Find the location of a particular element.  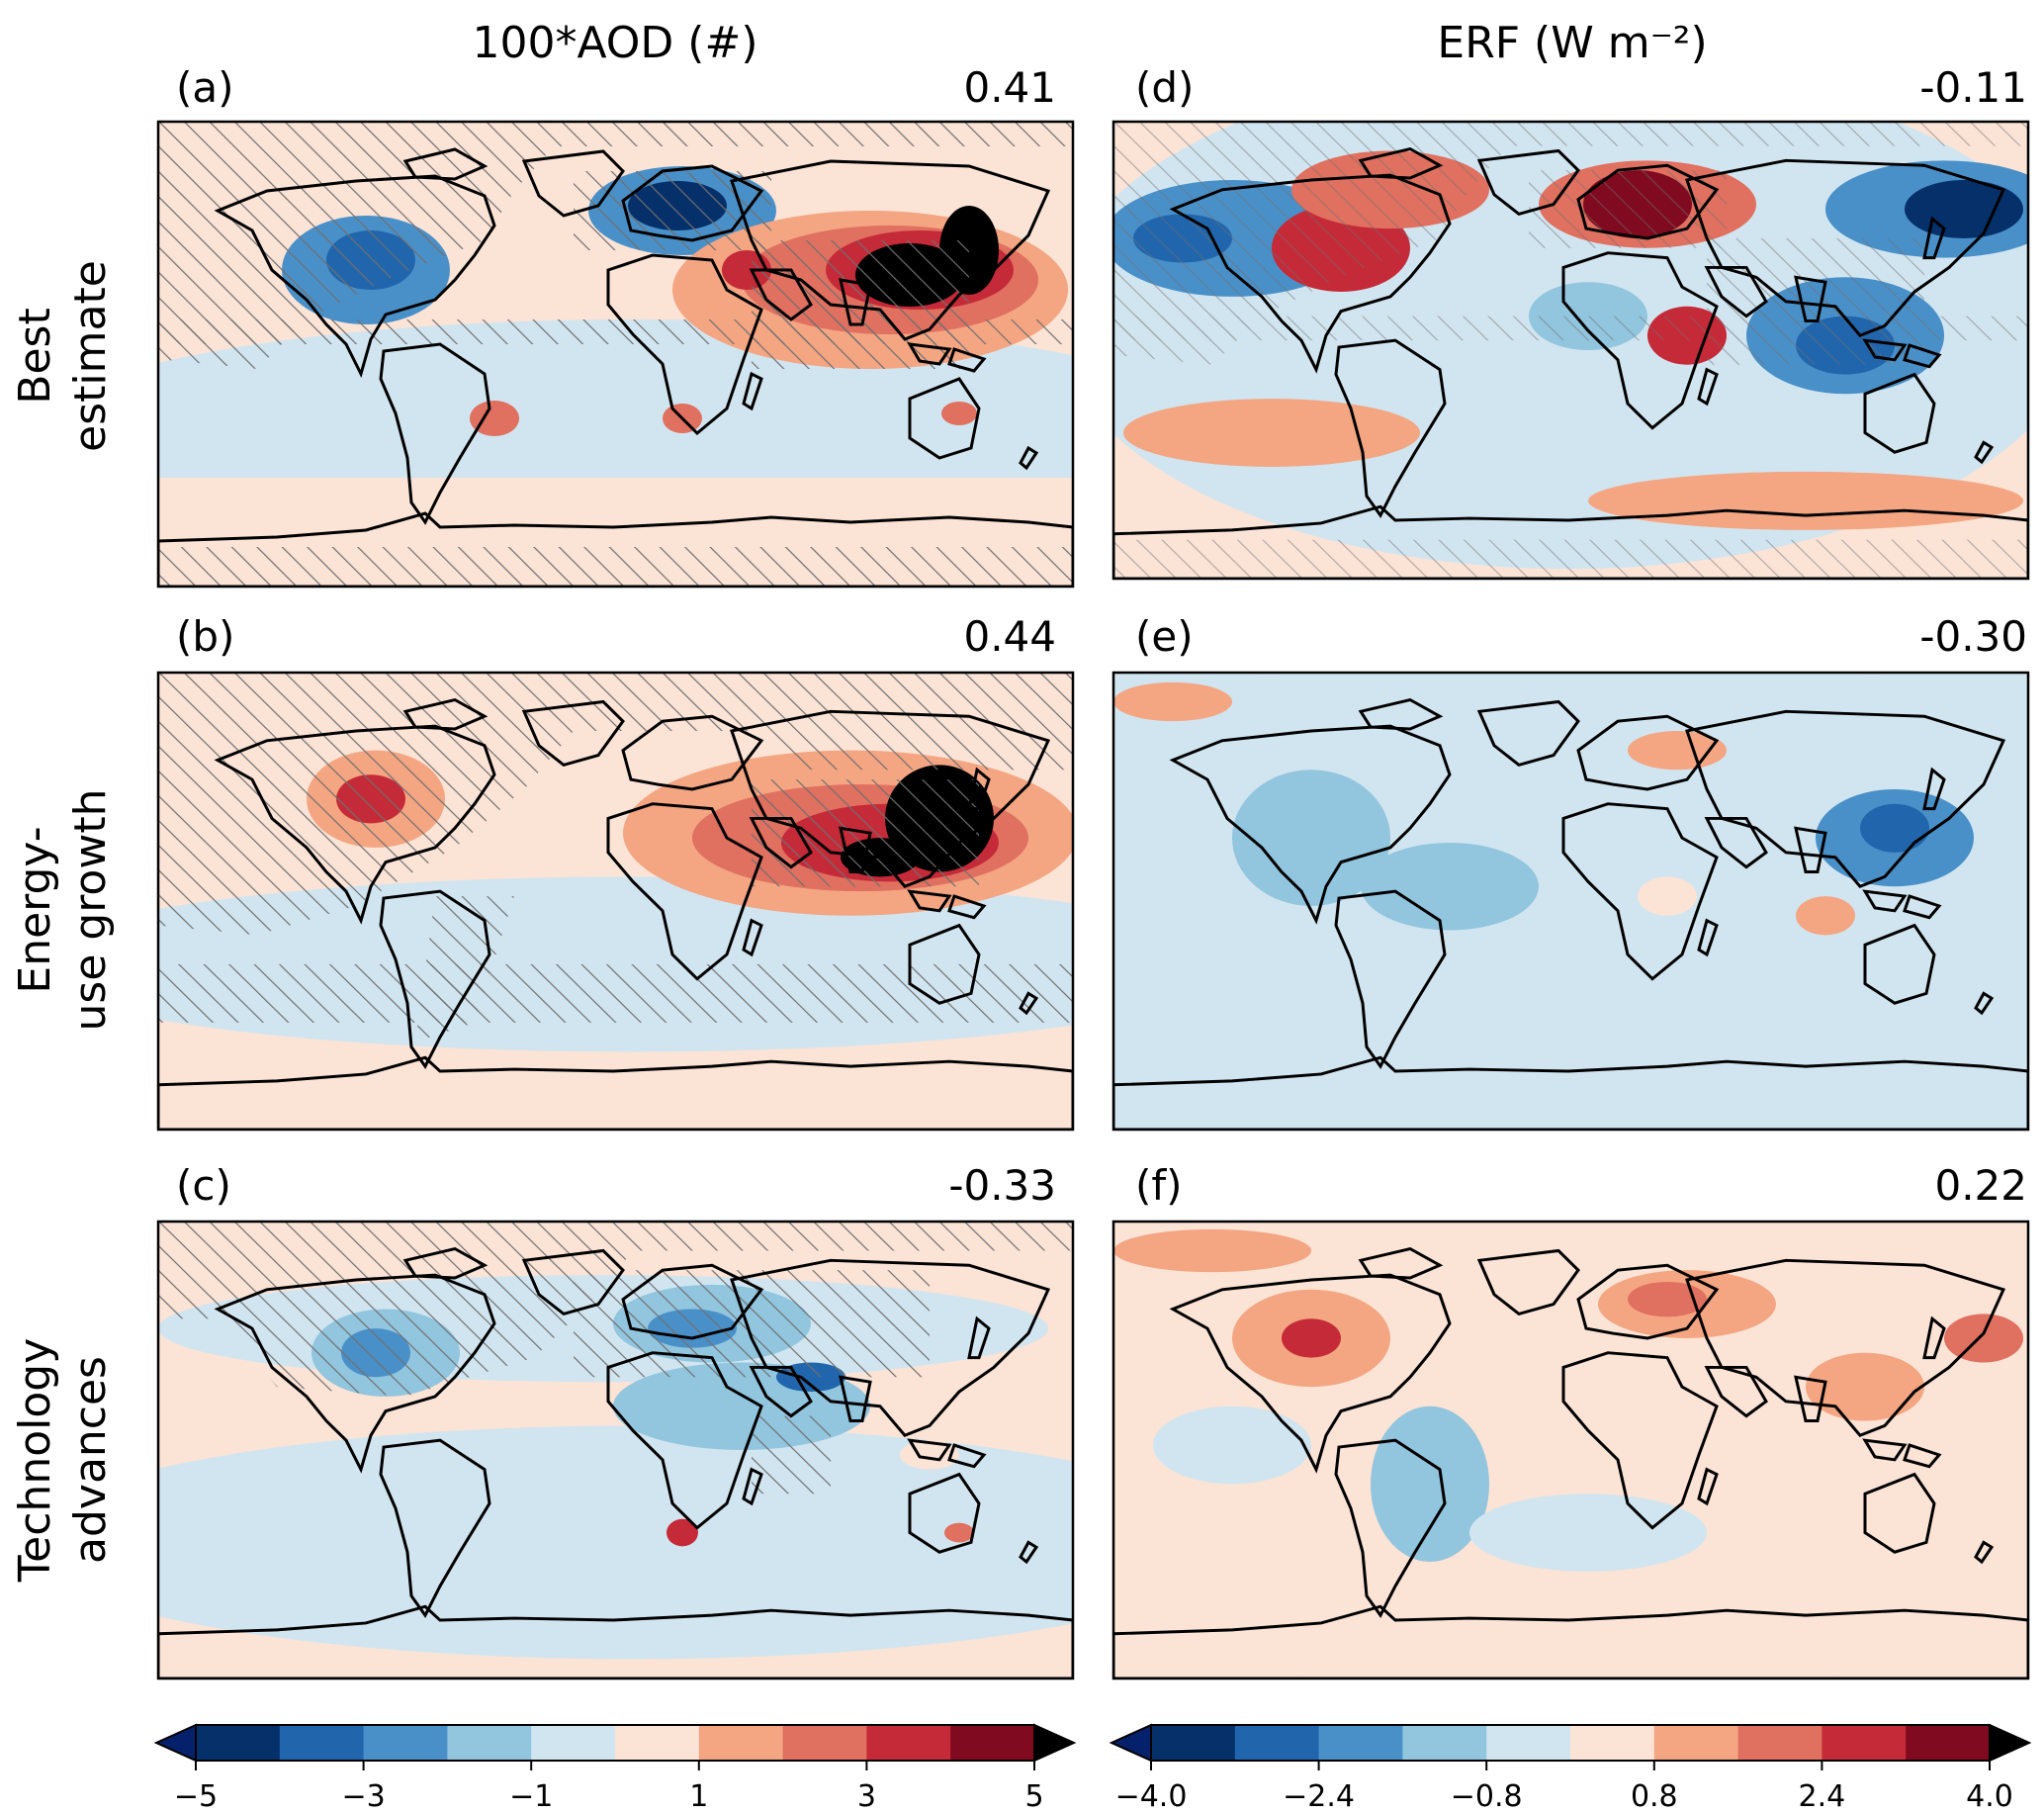

panel-f-label: (f) is located at coordinates (1159, 1186).